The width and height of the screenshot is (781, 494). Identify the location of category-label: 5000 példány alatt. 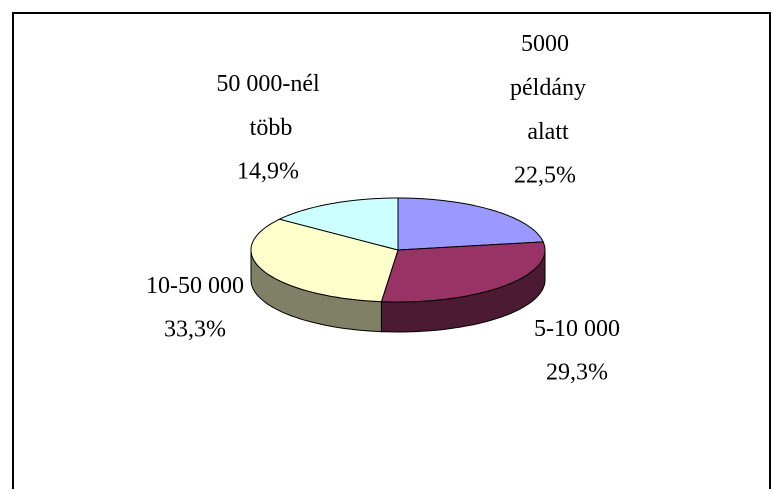
(545, 88).